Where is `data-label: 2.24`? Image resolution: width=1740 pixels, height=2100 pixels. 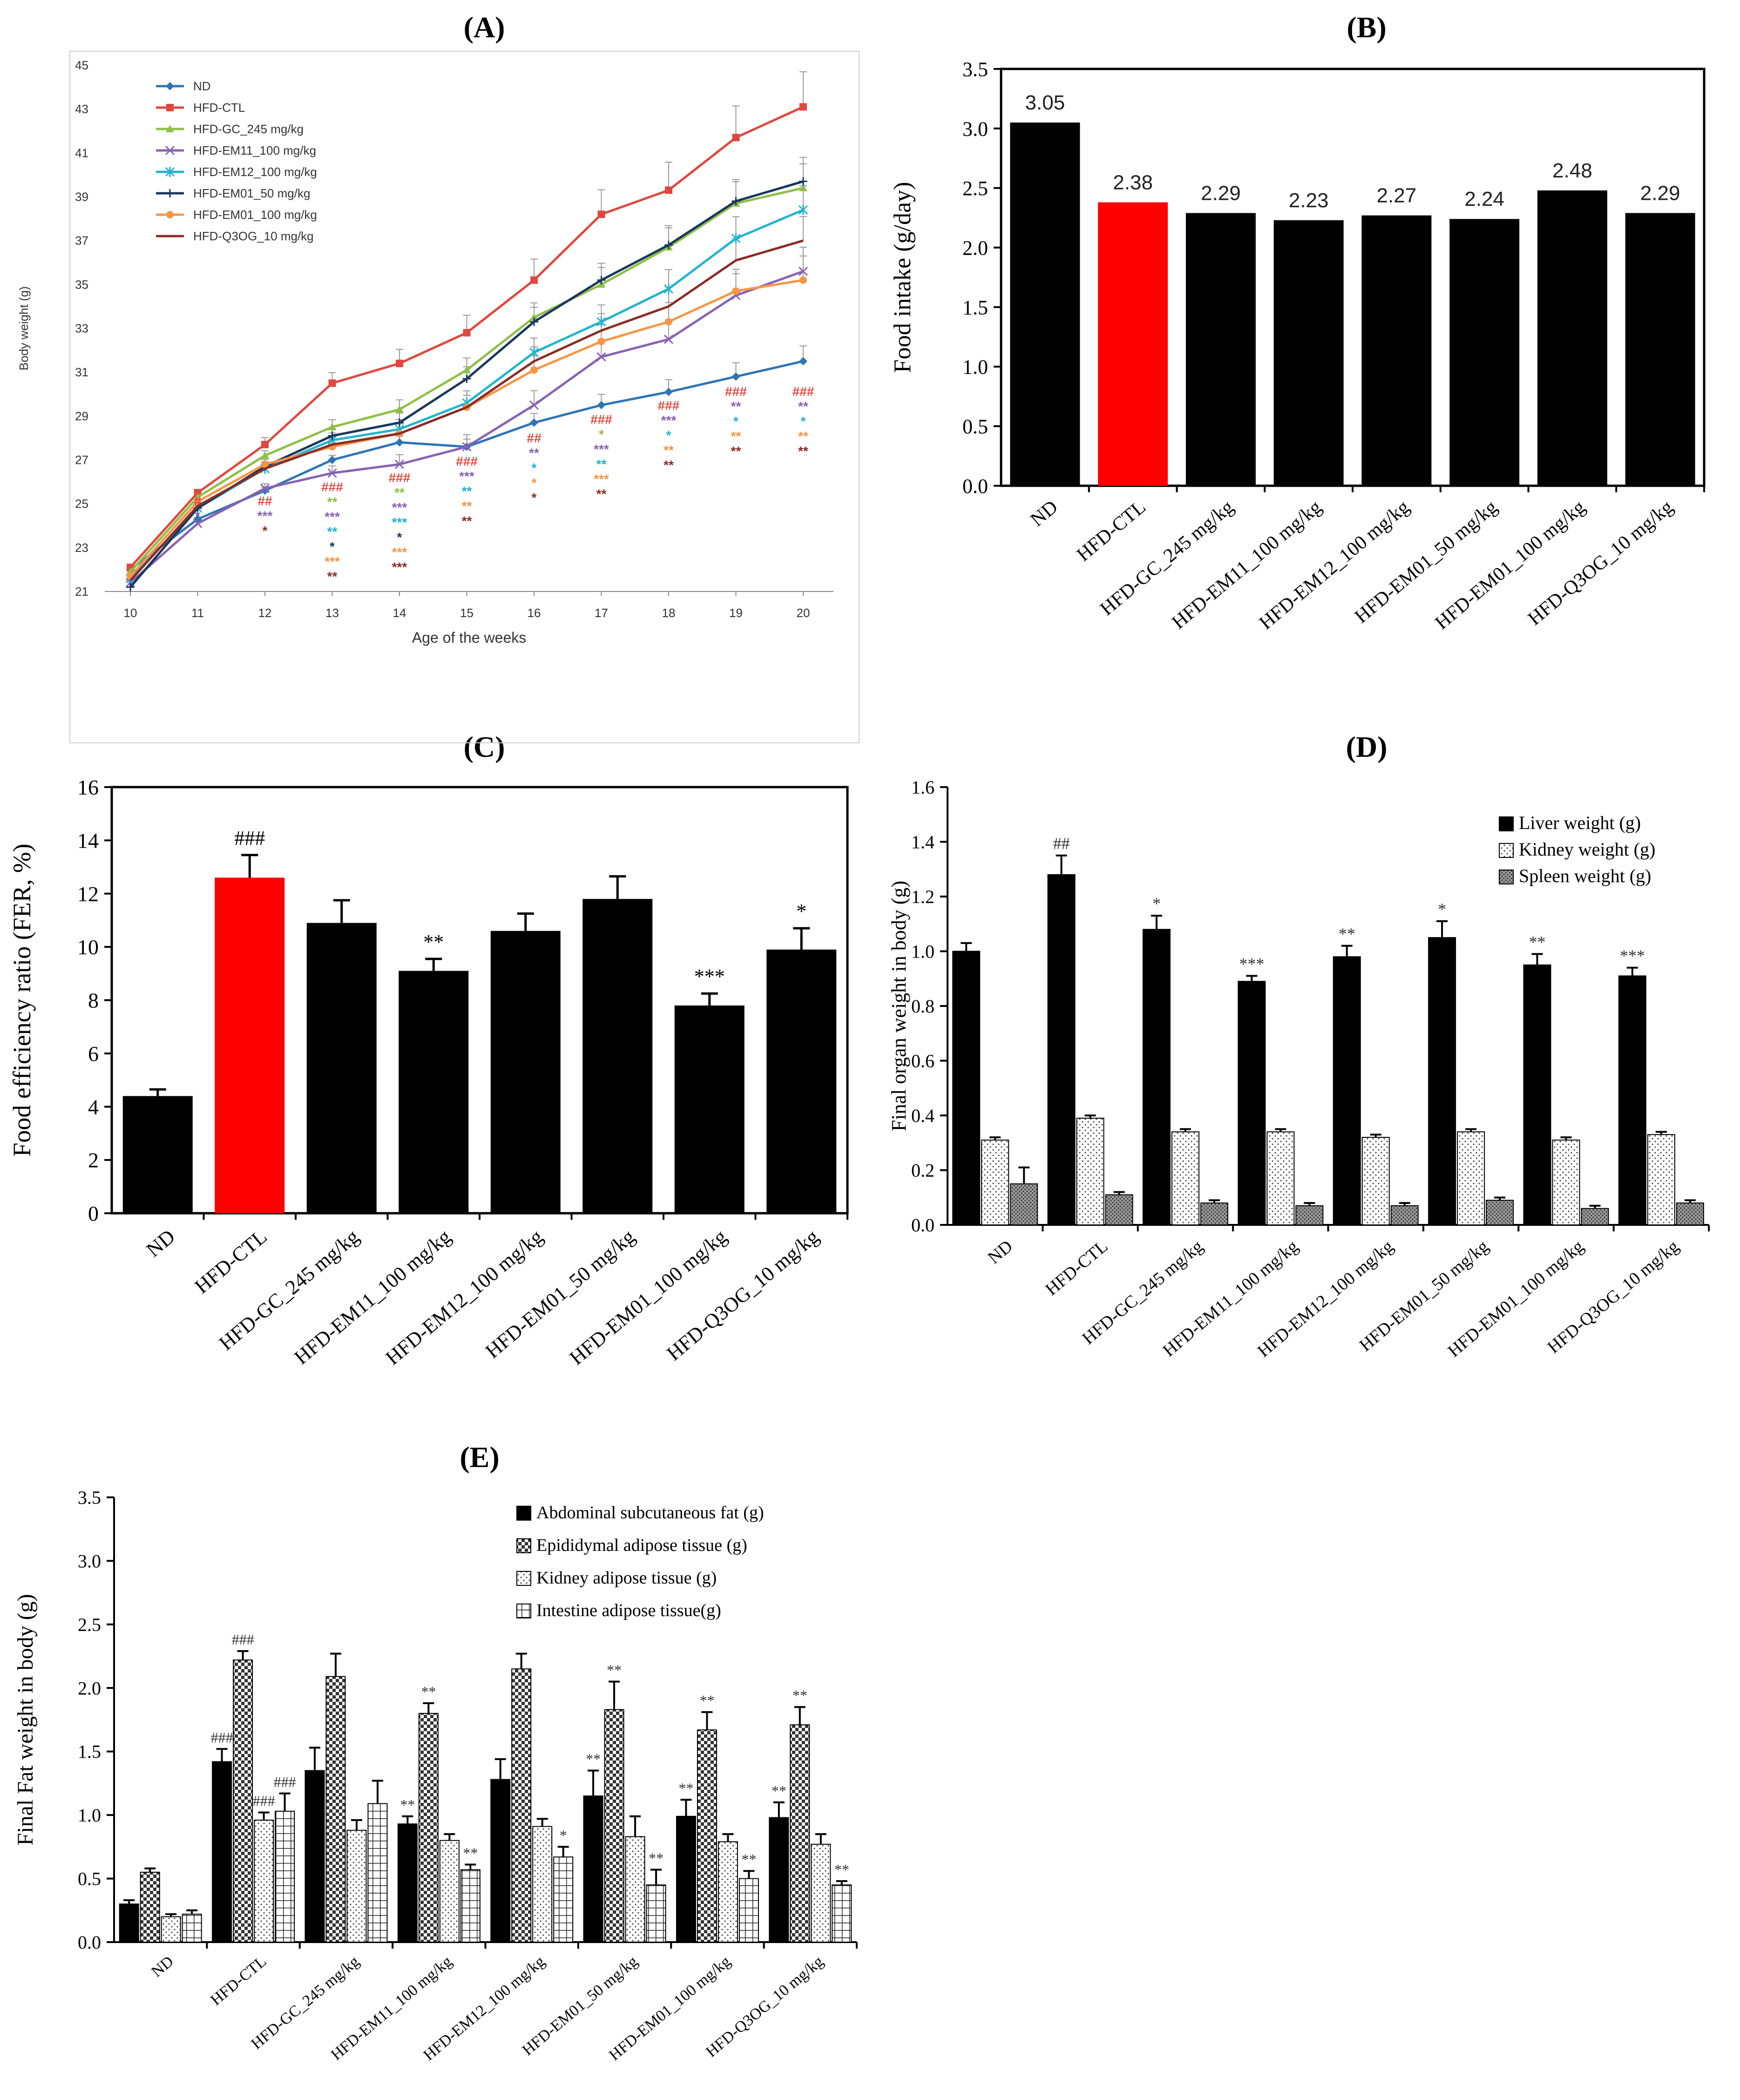
data-label: 2.24 is located at coordinates (1484, 199).